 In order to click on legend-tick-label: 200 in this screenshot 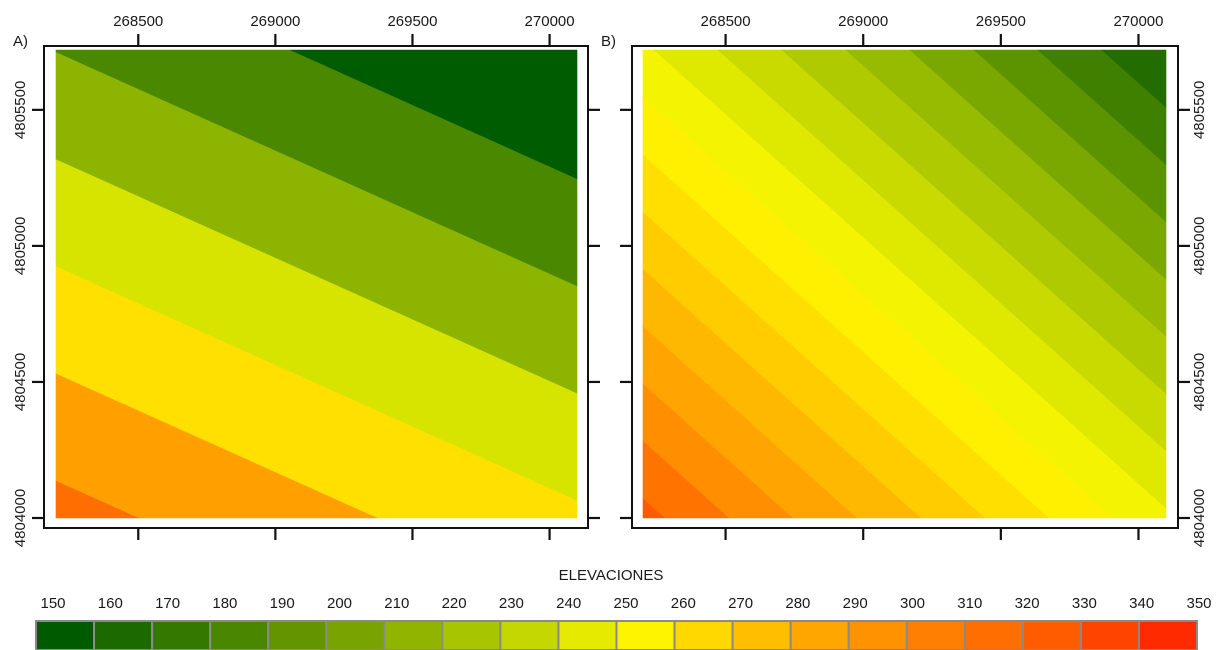, I will do `click(339, 603)`.